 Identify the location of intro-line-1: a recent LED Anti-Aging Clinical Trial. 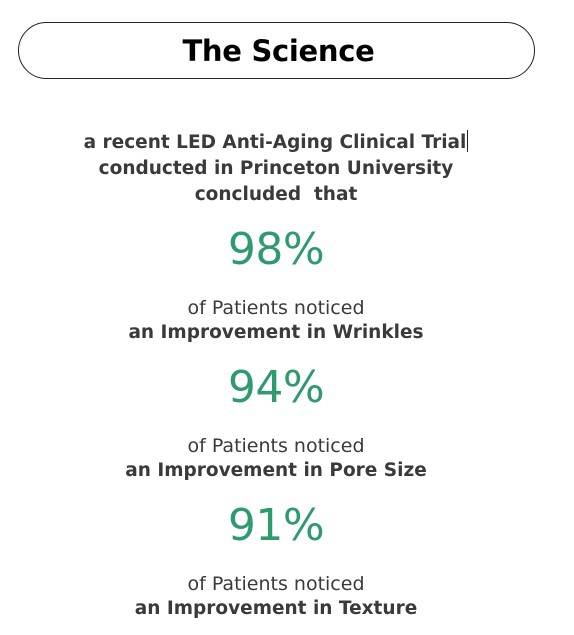
(276, 143).